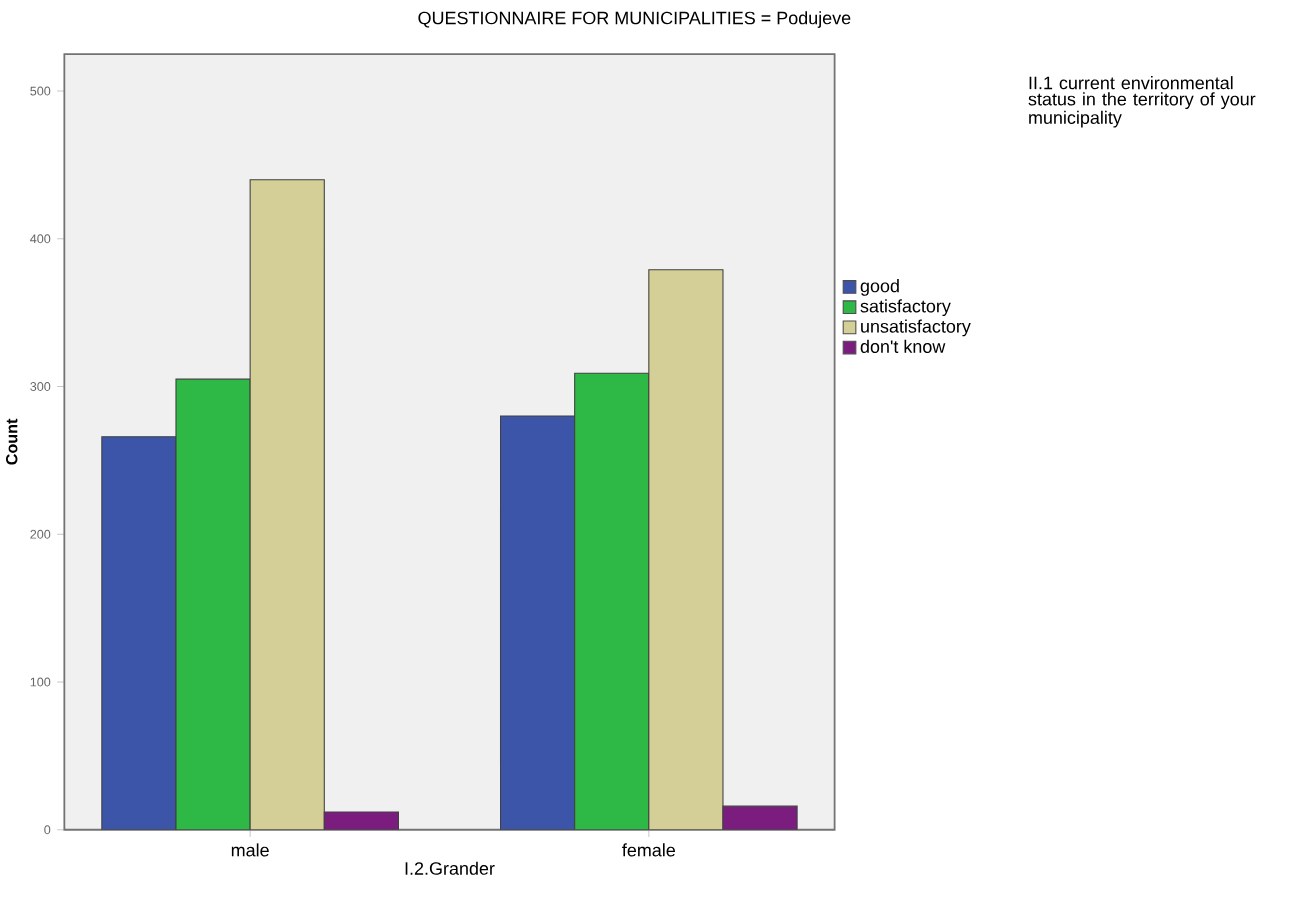 This screenshot has height=908, width=1300. What do you see at coordinates (648, 850) in the screenshot?
I see `x-tick-label: female` at bounding box center [648, 850].